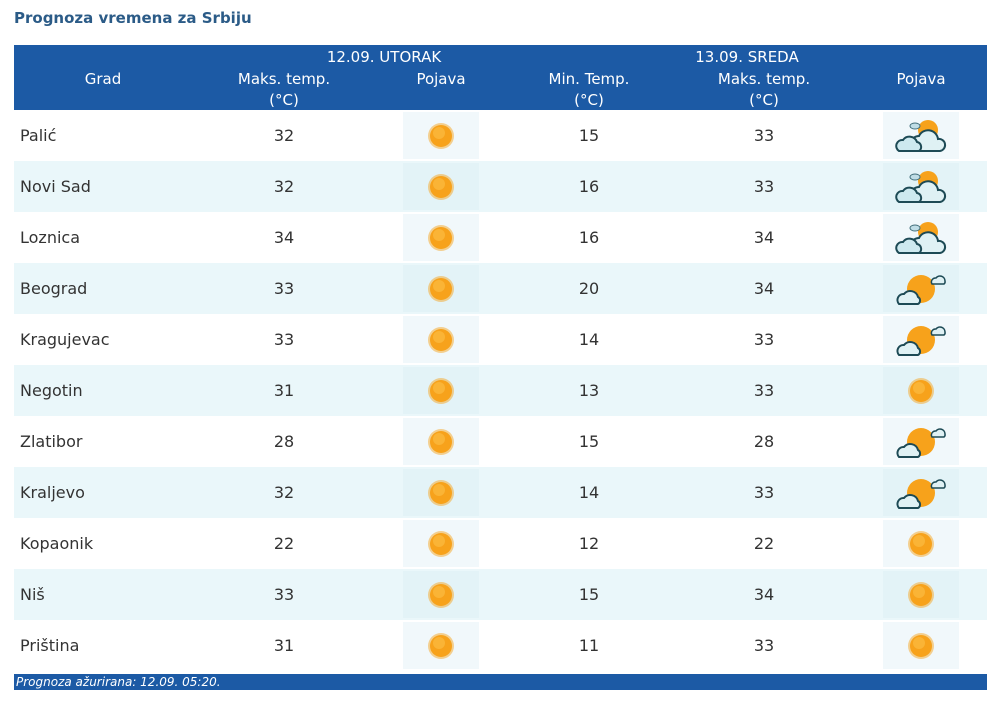 This screenshot has width=1000, height=702. I want to click on day2-min-temp: 12, so click(589, 543).